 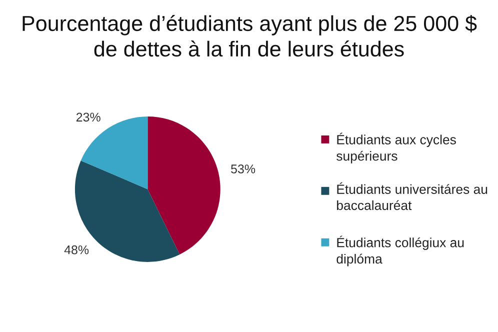 What do you see at coordinates (400, 251) in the screenshot?
I see `legend-label: Étudiants collégiux au diplóma` at bounding box center [400, 251].